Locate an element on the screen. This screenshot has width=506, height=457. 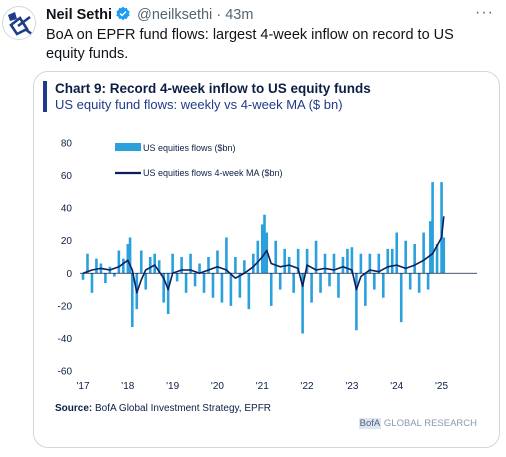
more-icon: ··· is located at coordinates (484, 12).